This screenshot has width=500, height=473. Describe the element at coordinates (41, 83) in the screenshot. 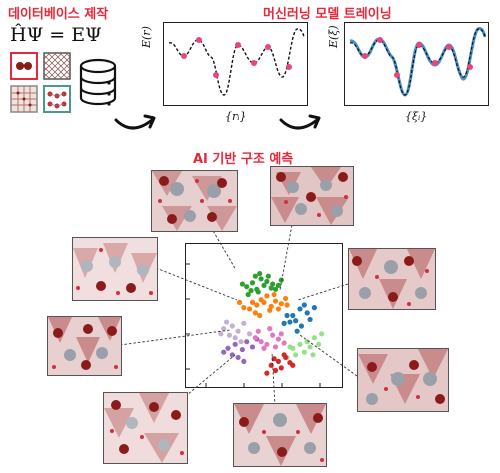

I see `database-tiles` at that location.